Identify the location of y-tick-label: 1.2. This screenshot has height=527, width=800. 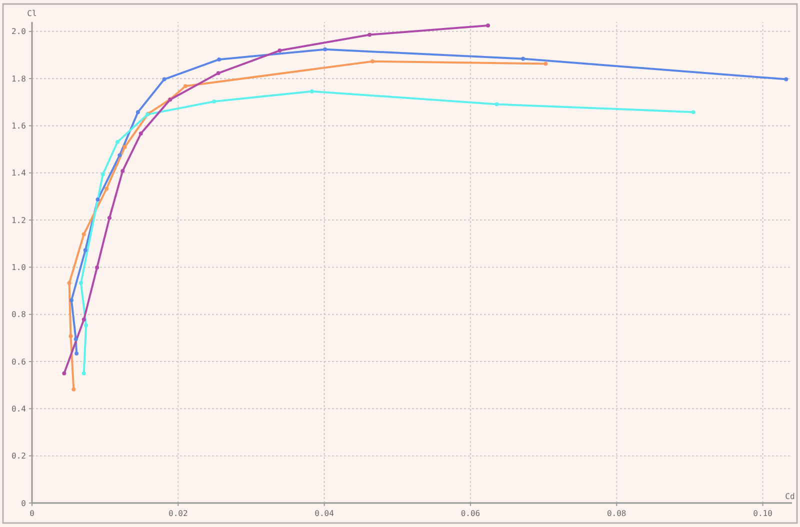
(19, 220).